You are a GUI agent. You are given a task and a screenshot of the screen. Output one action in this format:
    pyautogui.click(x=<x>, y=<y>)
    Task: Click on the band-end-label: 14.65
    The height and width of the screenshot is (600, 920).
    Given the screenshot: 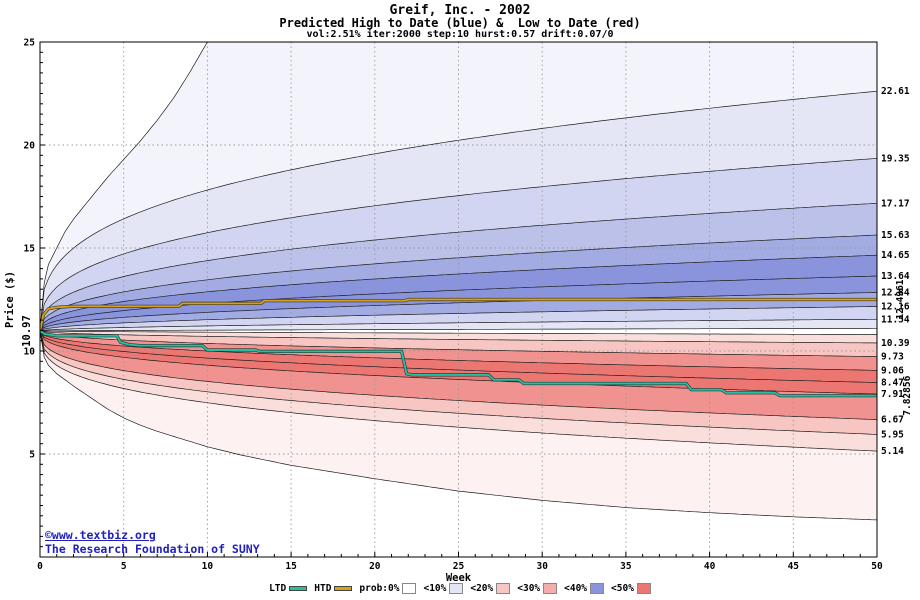 What is the action you would take?
    pyautogui.click(x=895, y=255)
    